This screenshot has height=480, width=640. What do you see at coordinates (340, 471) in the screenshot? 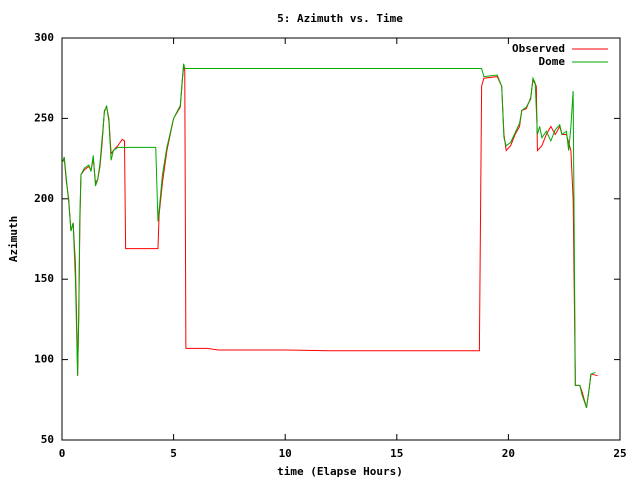
I see `x-axis-label: time (Elapse Hours)` at bounding box center [340, 471].